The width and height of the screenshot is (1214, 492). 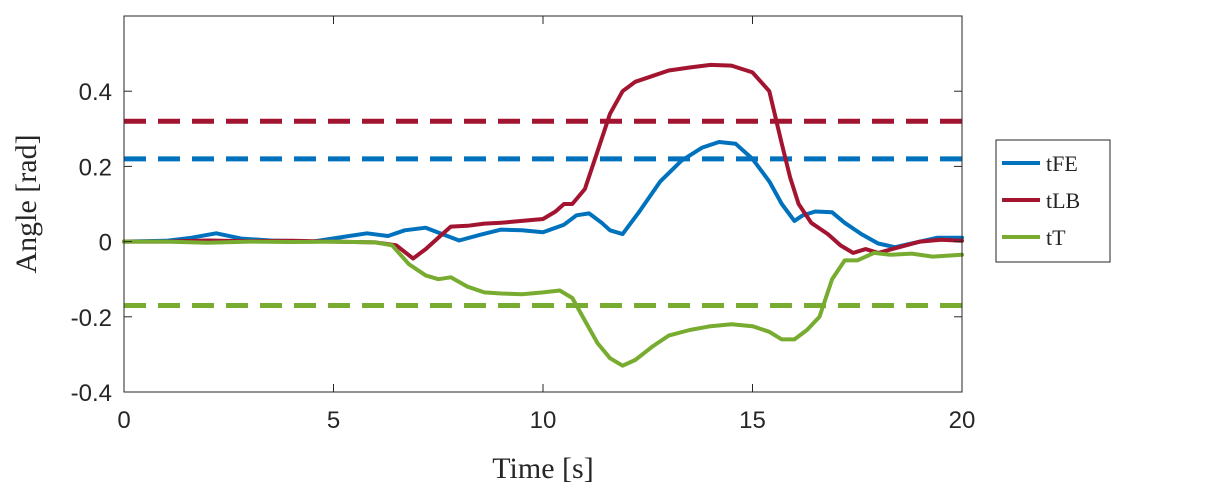 I want to click on x-tick-label: 15, so click(x=752, y=420).